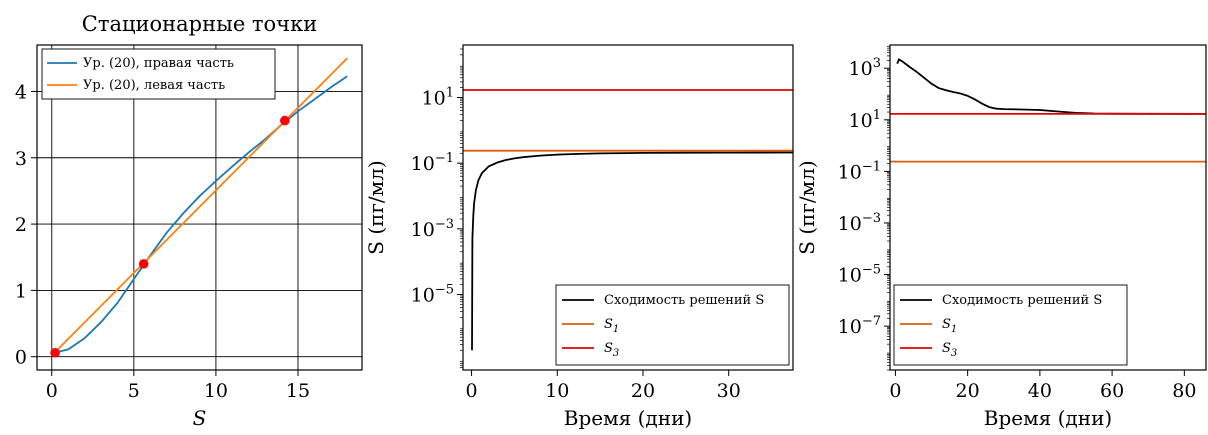 The width and height of the screenshot is (1208, 435). Describe the element at coordinates (21, 225) in the screenshot. I see `tick-label-y: 2` at that location.